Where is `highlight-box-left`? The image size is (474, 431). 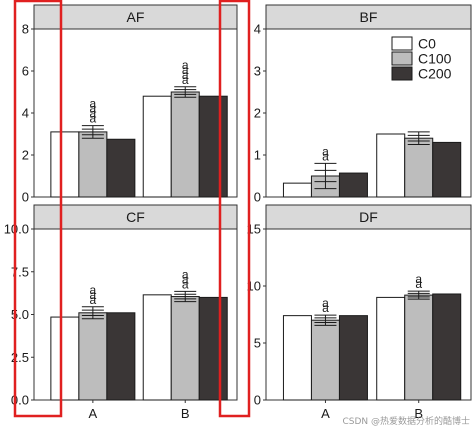
highlight-box-left is located at coordinates (38, 209).